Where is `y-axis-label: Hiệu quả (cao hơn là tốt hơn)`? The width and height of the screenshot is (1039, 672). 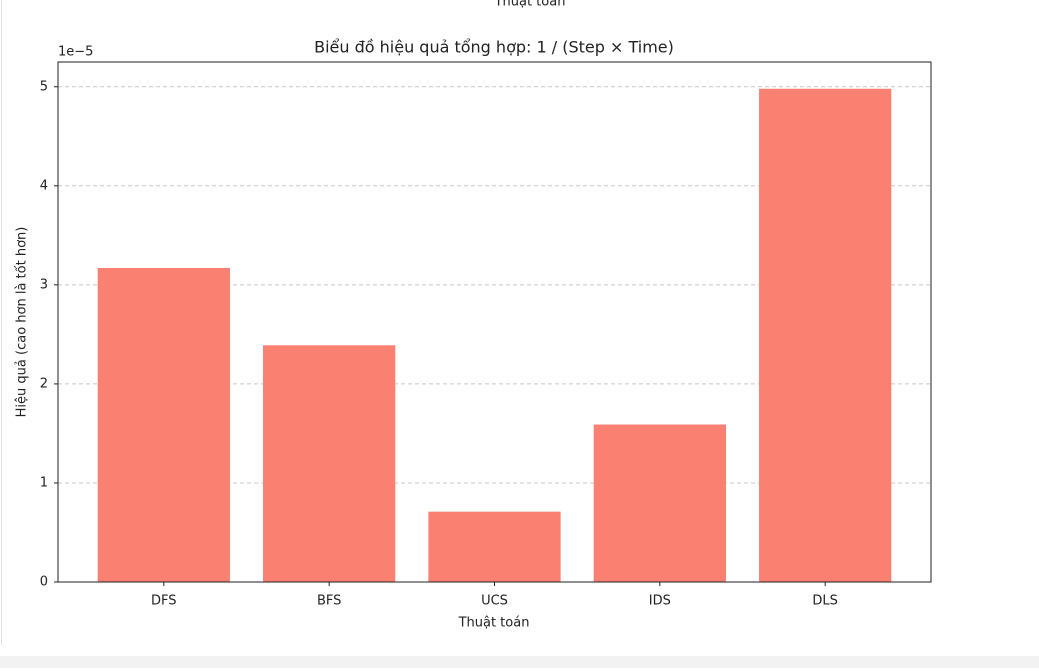 y-axis-label: Hiệu quả (cao hơn là tốt hơn) is located at coordinates (22, 322).